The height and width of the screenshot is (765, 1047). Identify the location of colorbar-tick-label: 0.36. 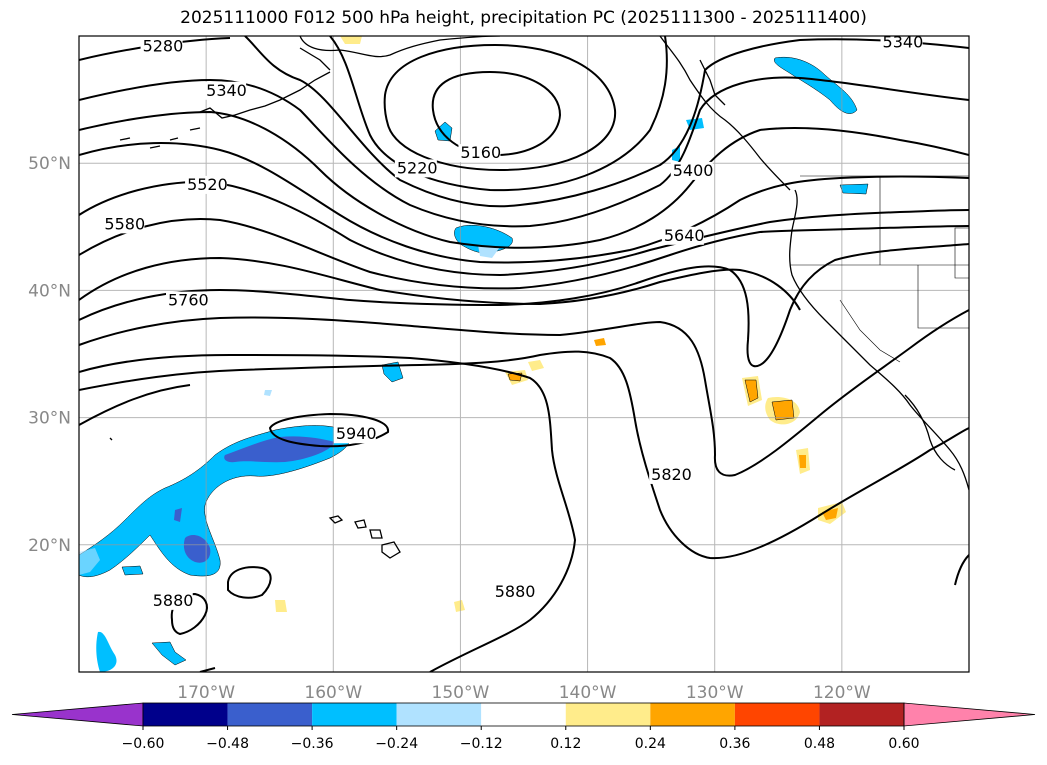
(734, 744).